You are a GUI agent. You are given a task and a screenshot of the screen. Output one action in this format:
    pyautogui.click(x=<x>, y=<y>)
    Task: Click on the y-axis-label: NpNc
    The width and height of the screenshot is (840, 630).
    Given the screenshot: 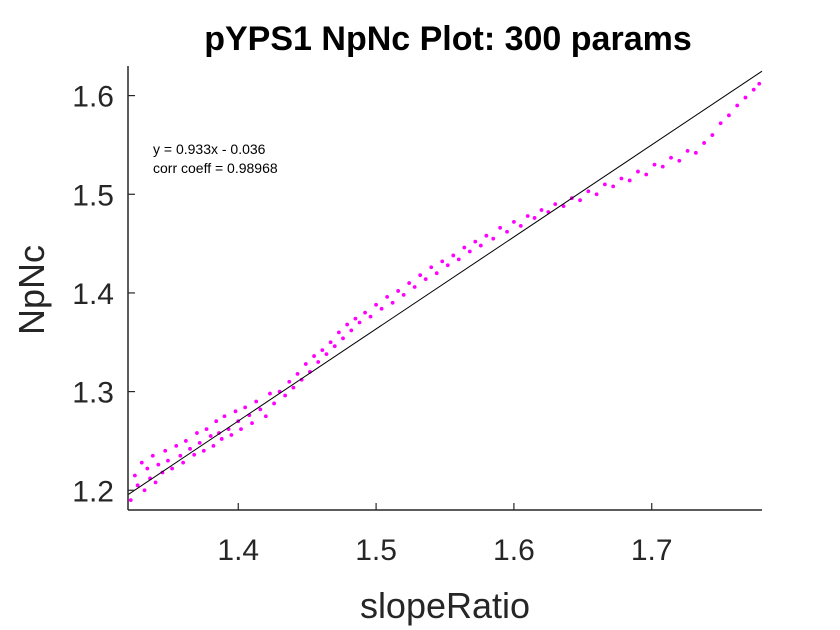 What is the action you would take?
    pyautogui.click(x=31, y=290)
    